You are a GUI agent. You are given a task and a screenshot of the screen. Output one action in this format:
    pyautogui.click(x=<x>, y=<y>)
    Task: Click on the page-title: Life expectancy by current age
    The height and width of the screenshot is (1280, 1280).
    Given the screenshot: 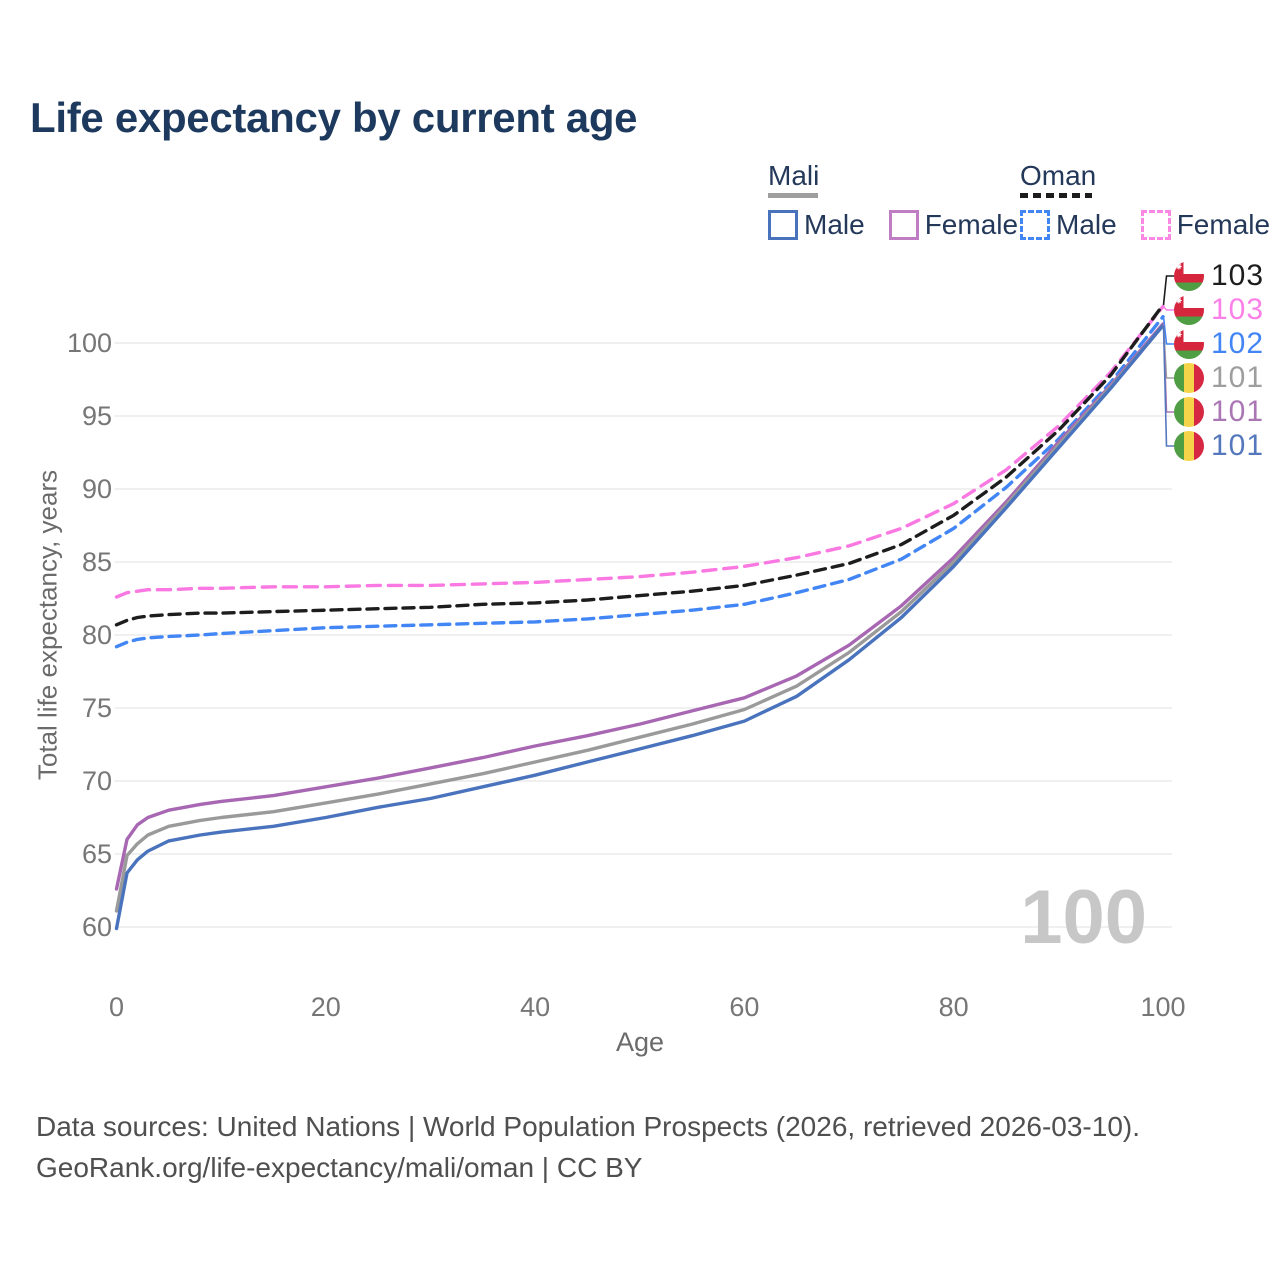 What is the action you would take?
    pyautogui.click(x=334, y=117)
    